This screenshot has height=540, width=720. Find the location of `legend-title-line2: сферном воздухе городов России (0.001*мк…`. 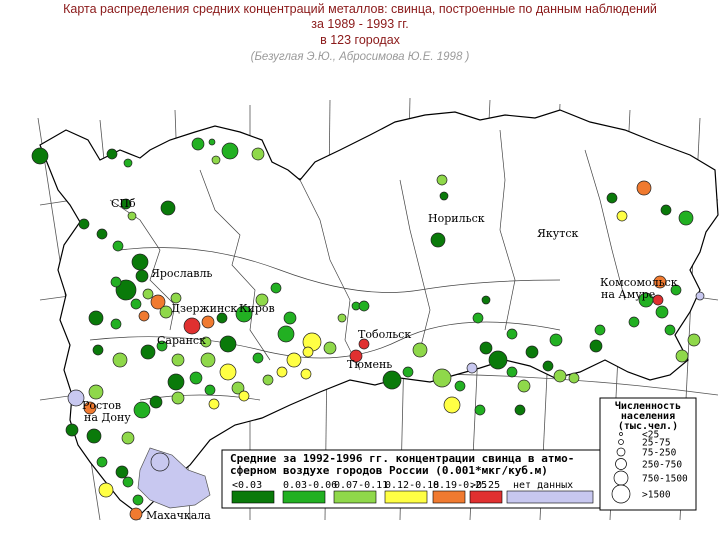

legend-title-line2: сферном воздухе городов России (0.001*мк… is located at coordinates (389, 470).